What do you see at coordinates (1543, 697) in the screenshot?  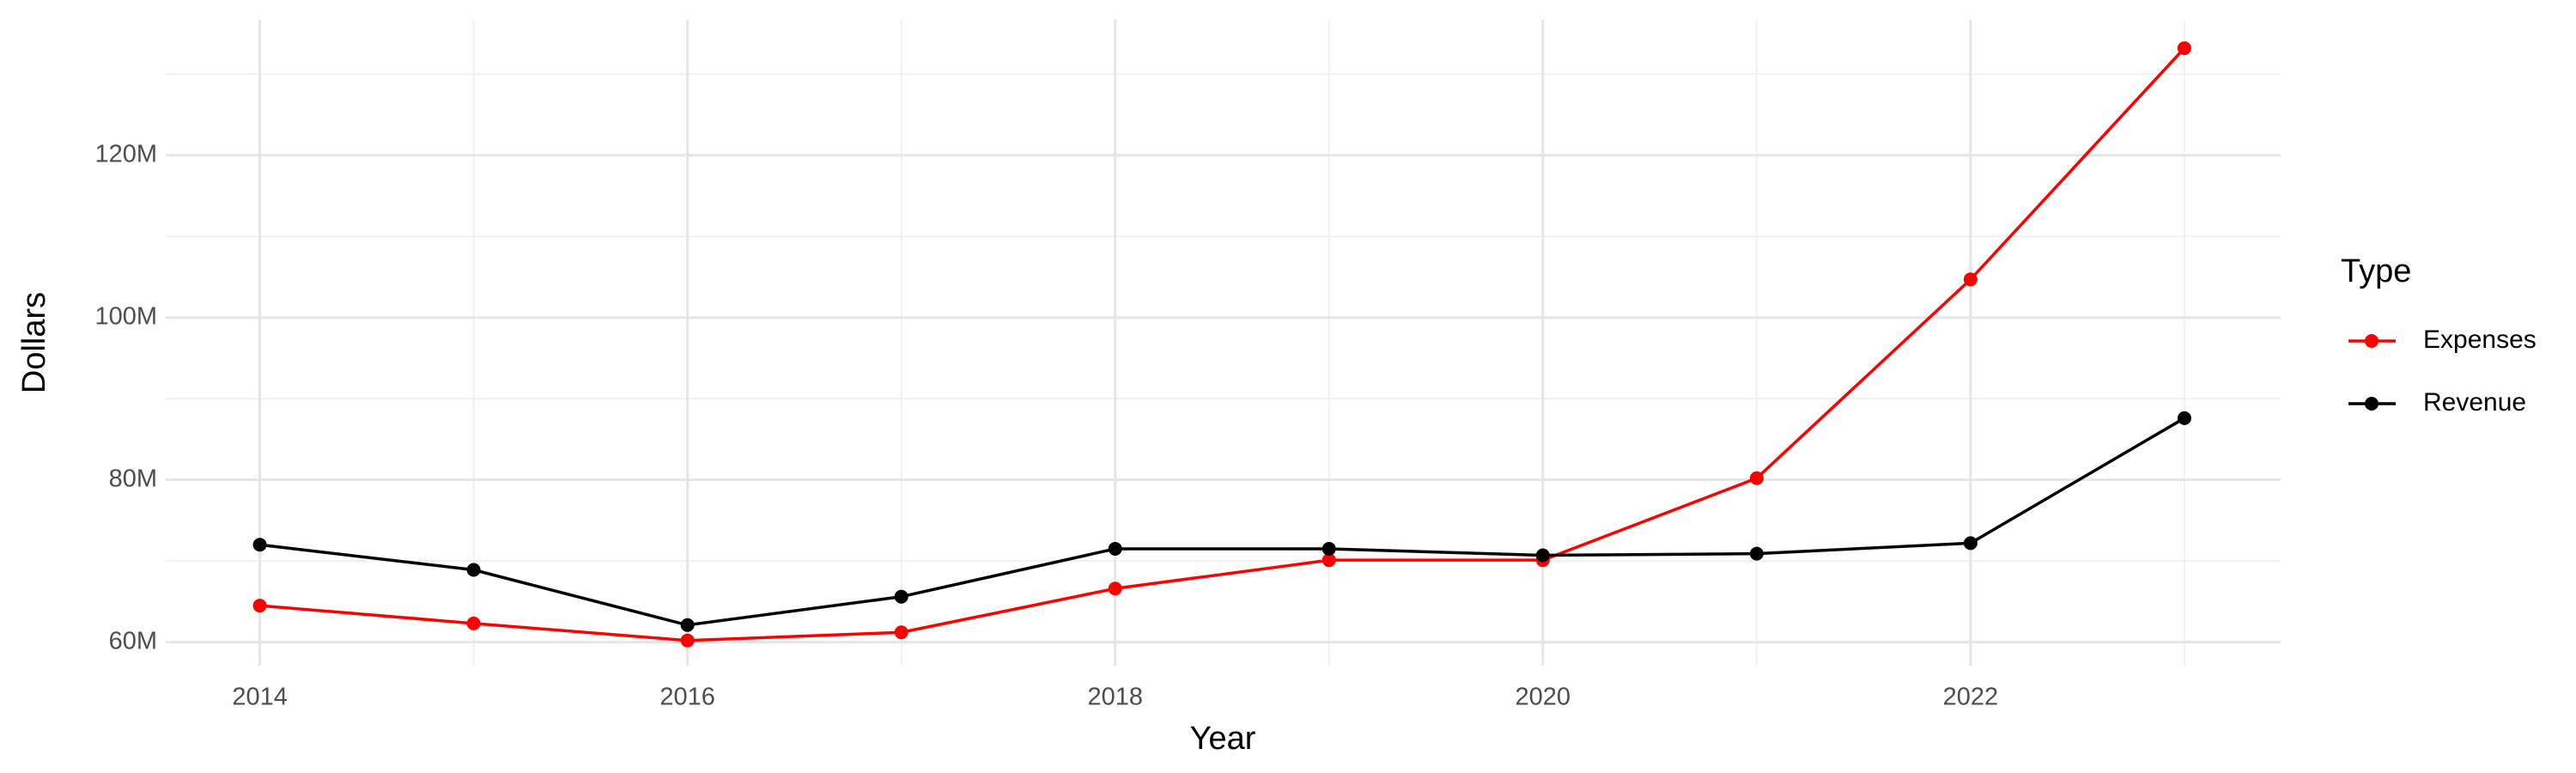 I see `x-tick-label: 2020` at bounding box center [1543, 697].